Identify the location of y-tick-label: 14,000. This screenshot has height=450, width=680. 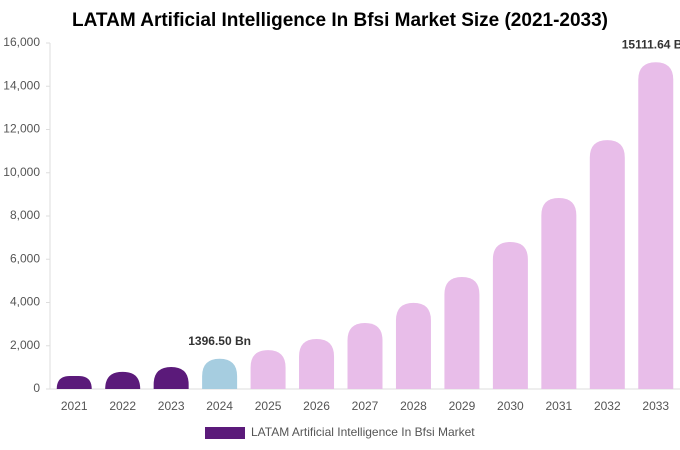
(21, 85).